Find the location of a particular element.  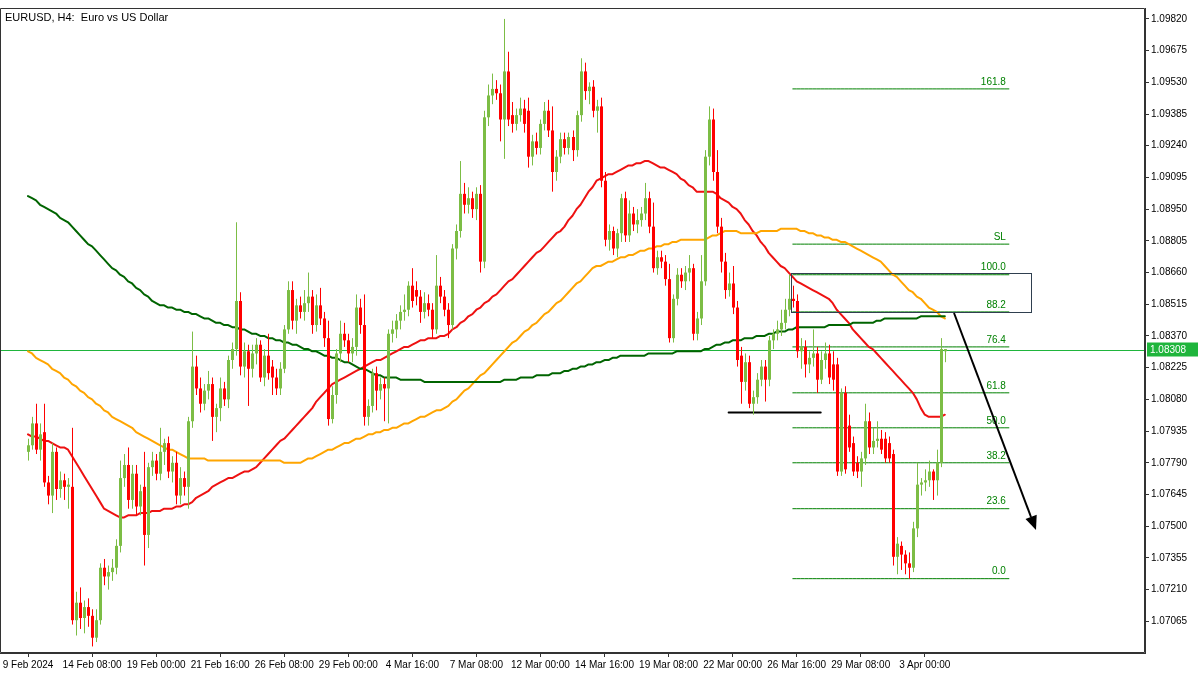

x-tick-label: 21 Feb 16:00 is located at coordinates (220, 664).